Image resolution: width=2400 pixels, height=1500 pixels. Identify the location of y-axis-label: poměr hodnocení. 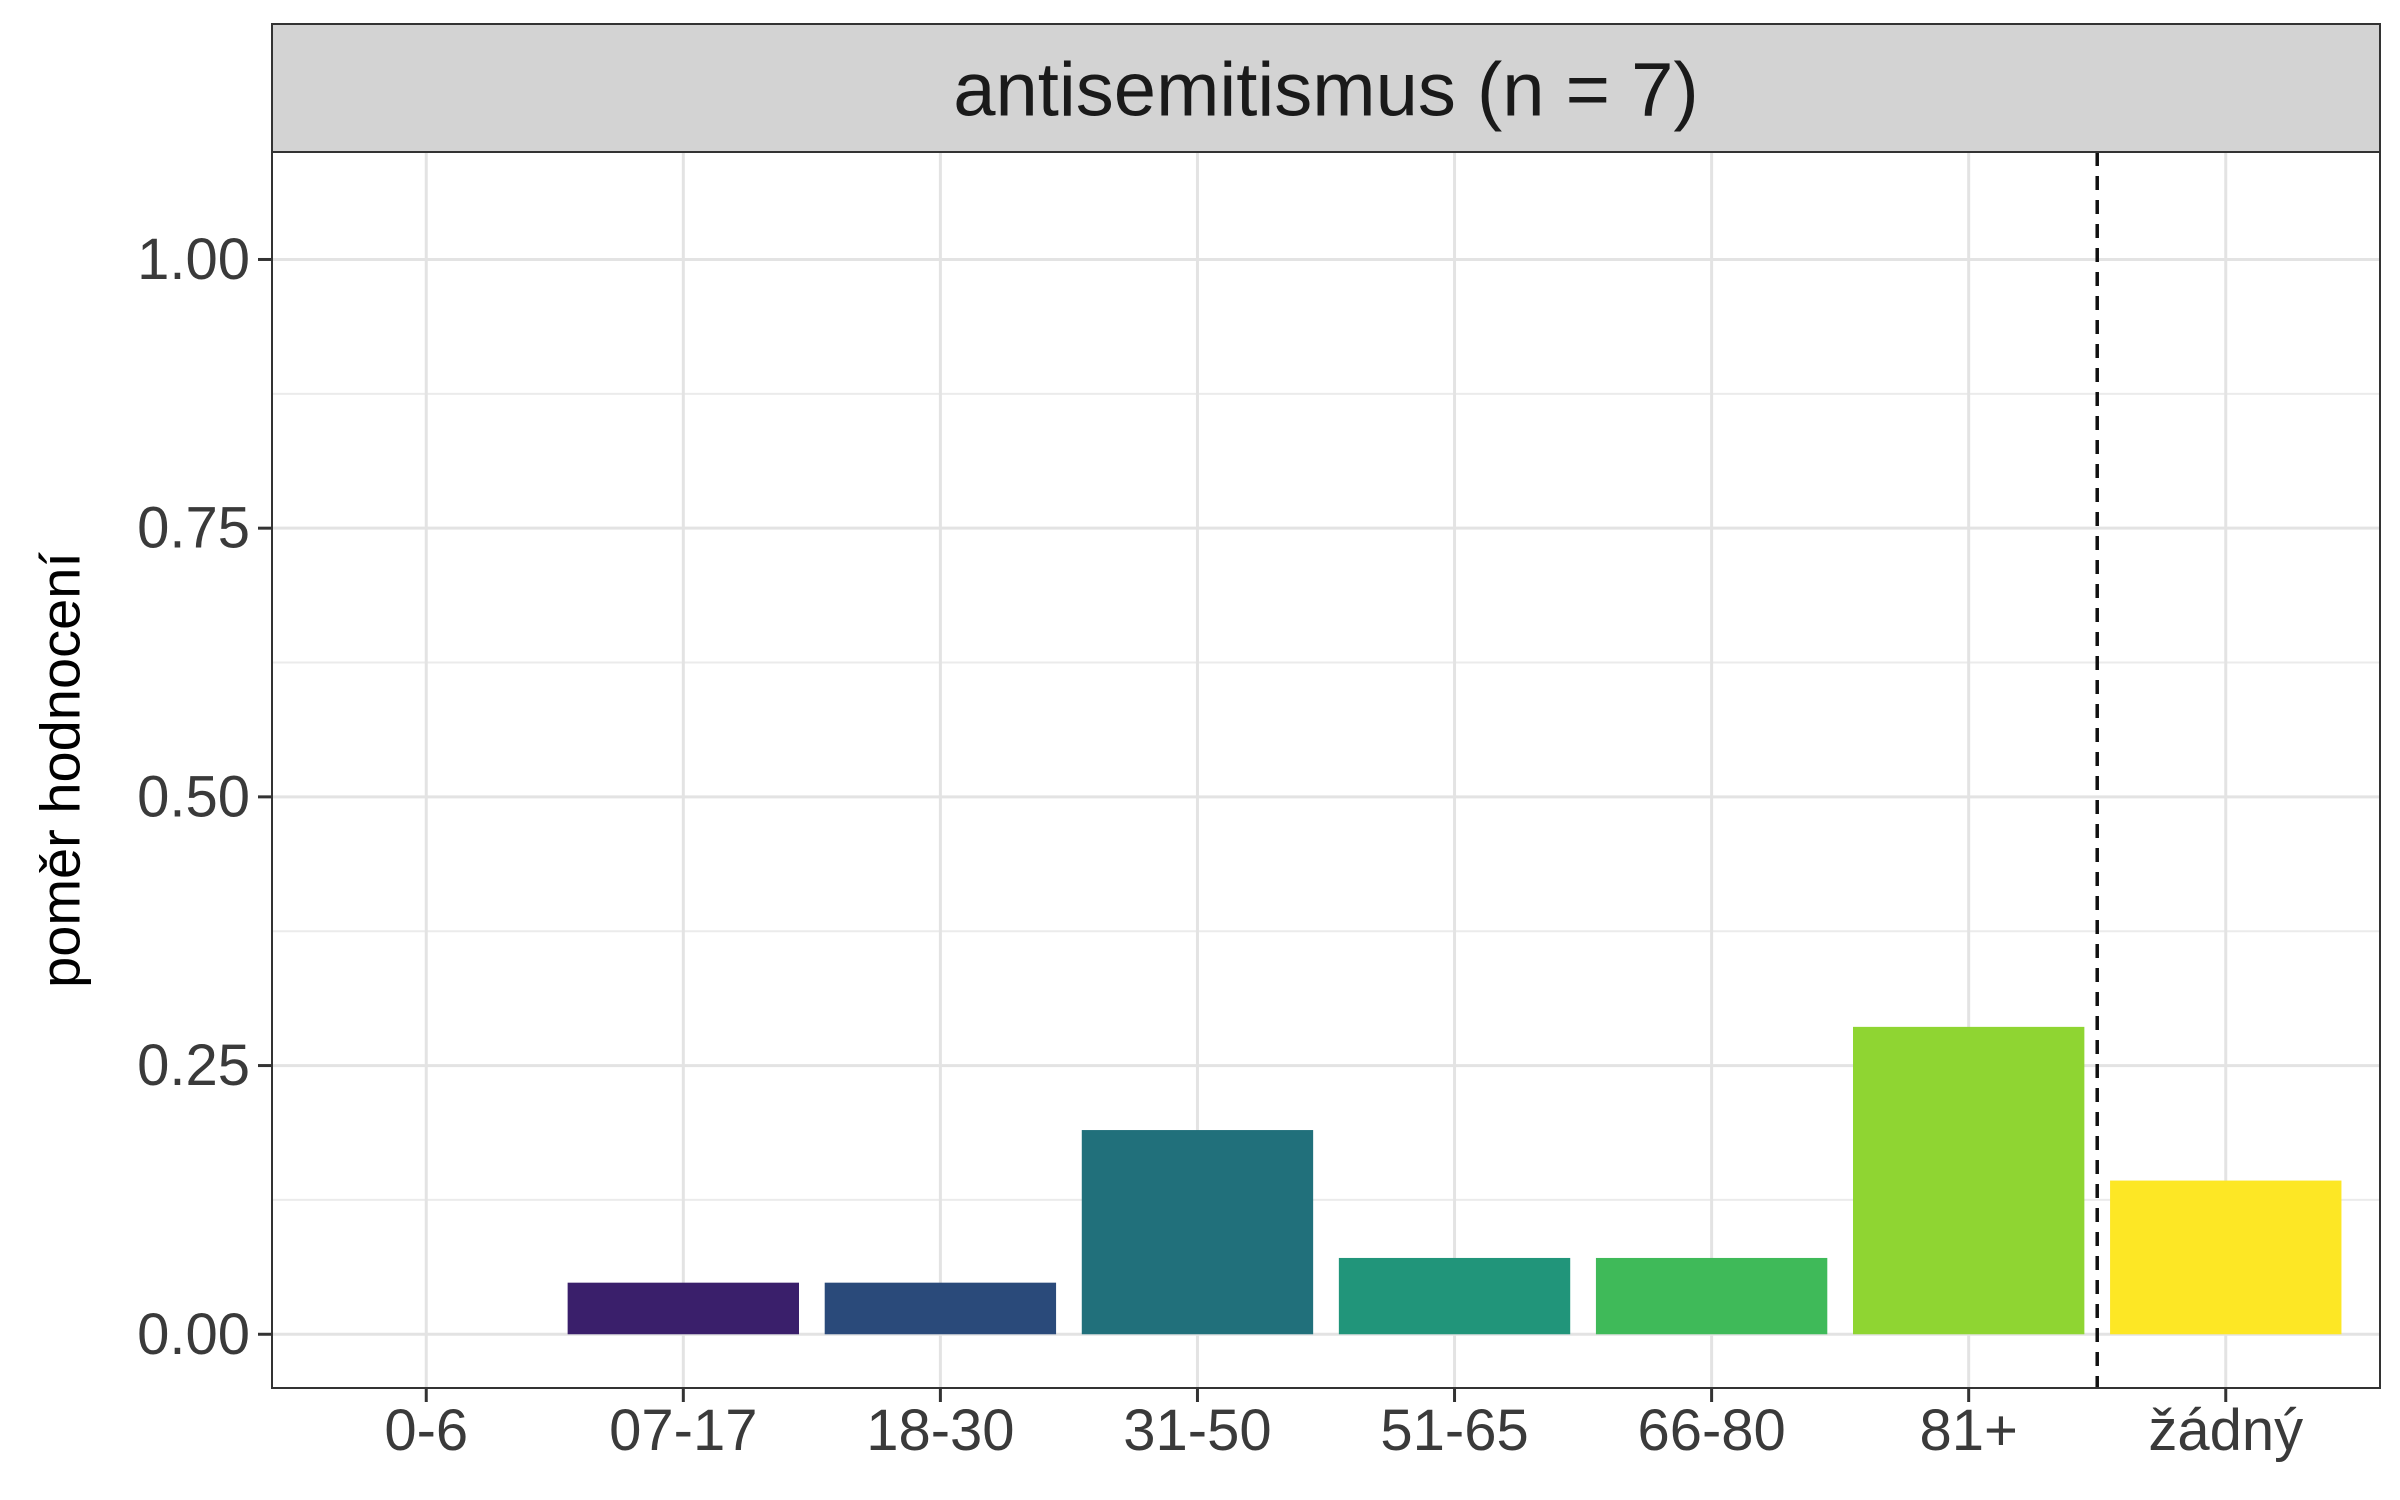
(60, 770).